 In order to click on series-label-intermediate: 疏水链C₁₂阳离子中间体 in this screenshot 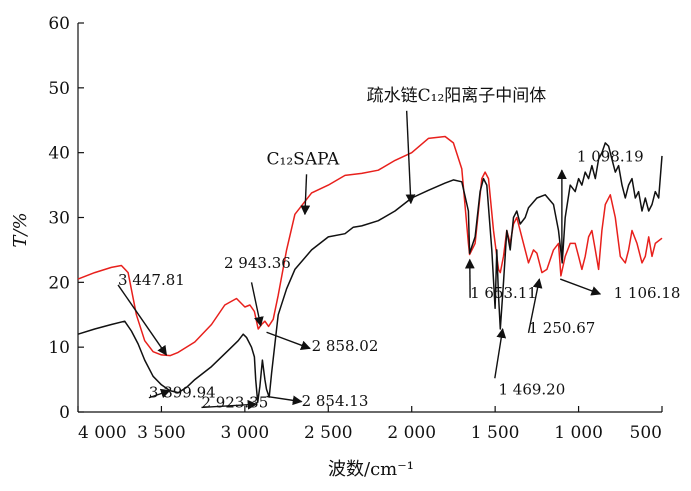, I will do `click(457, 96)`.